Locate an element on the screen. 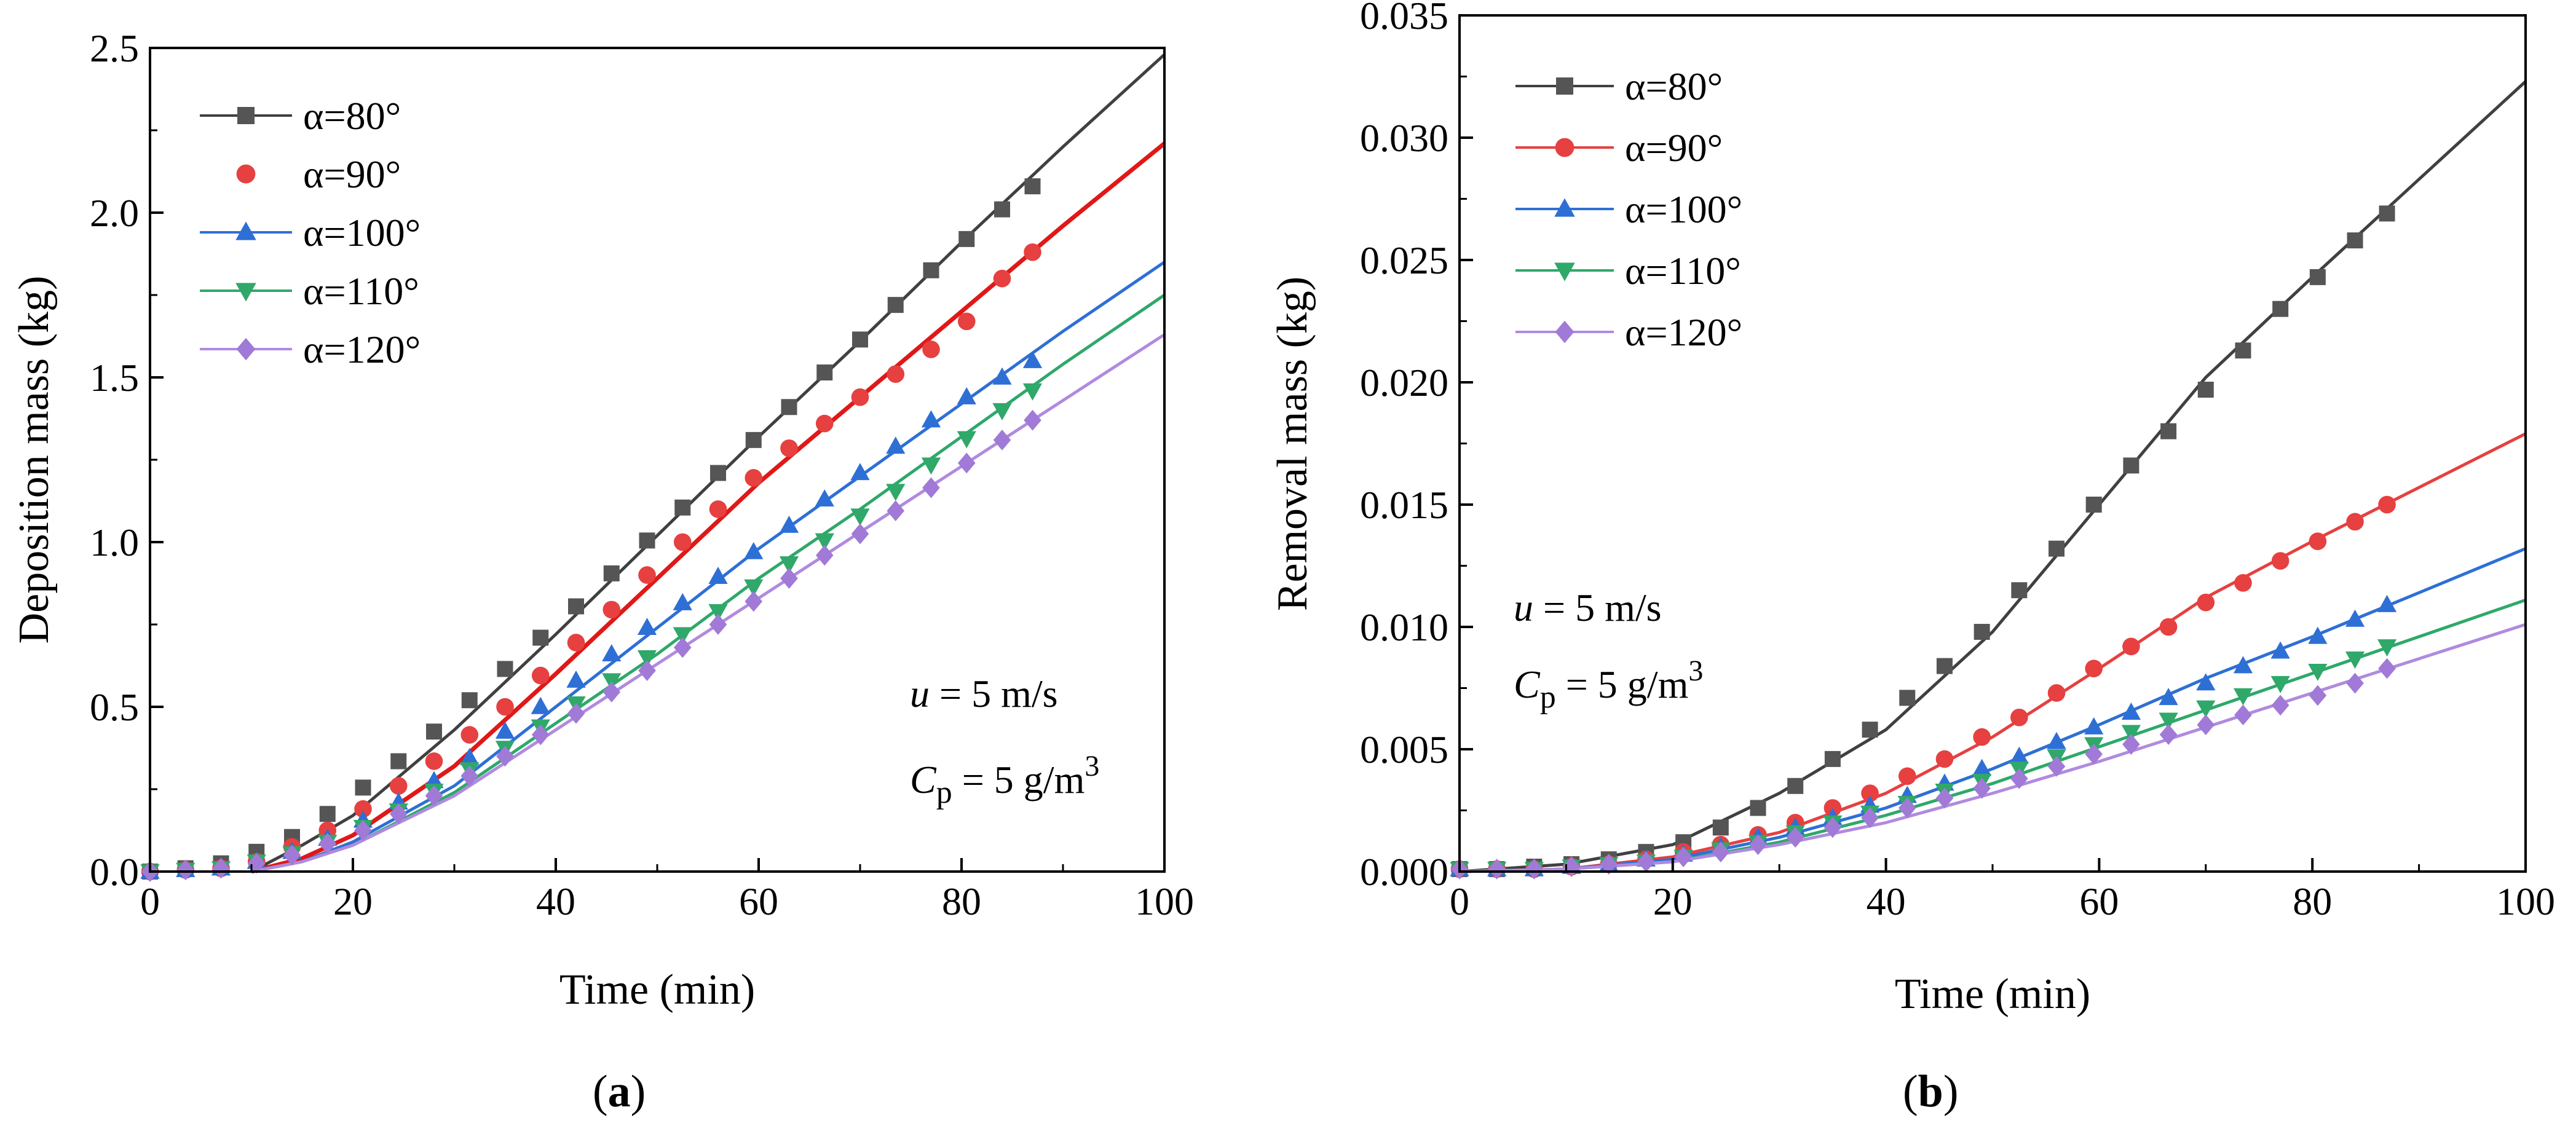 The image size is (2576, 1142). panel-a-legend-label: α=100° is located at coordinates (362, 232).